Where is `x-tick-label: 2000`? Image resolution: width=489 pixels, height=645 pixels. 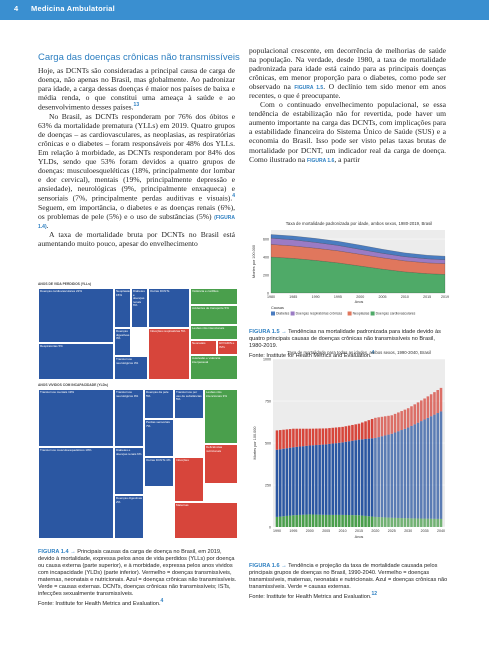 x-tick-label: 2000 is located at coordinates (310, 531).